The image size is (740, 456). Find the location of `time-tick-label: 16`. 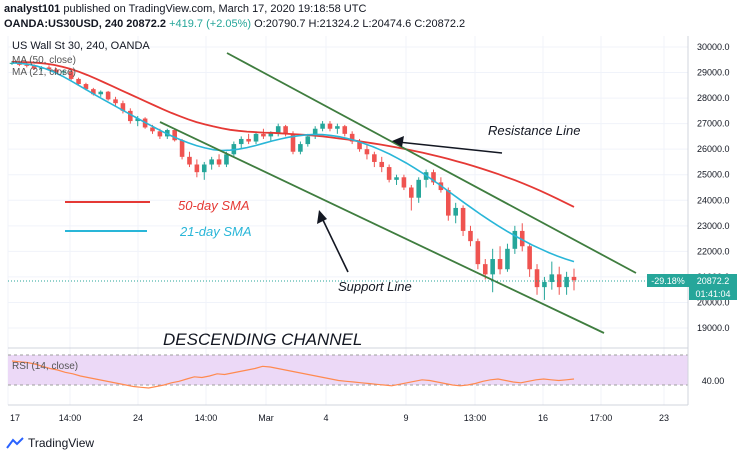

time-tick-label: 16 is located at coordinates (543, 418).